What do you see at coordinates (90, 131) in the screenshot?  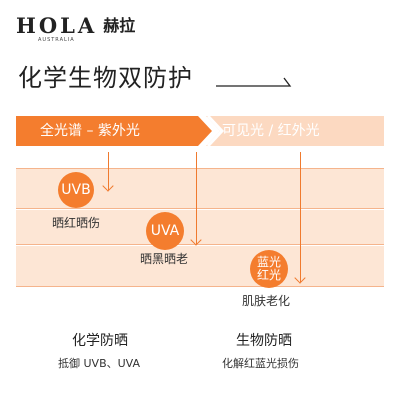 I see `spectrum-label-uv: 全光谱 – 紫外光` at bounding box center [90, 131].